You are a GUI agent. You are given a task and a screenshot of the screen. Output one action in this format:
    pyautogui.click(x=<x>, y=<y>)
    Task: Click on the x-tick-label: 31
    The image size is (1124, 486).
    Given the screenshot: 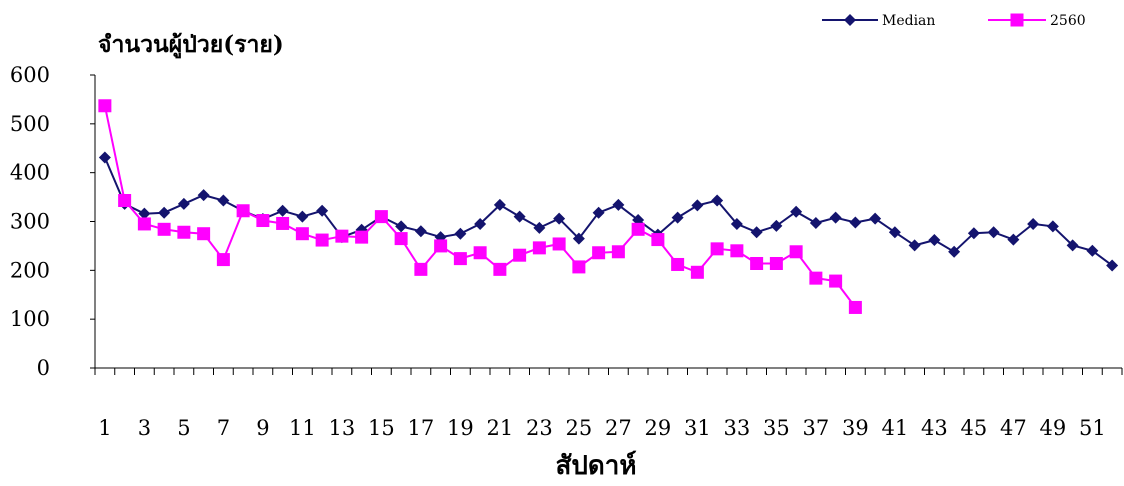 What is the action you would take?
    pyautogui.click(x=697, y=428)
    